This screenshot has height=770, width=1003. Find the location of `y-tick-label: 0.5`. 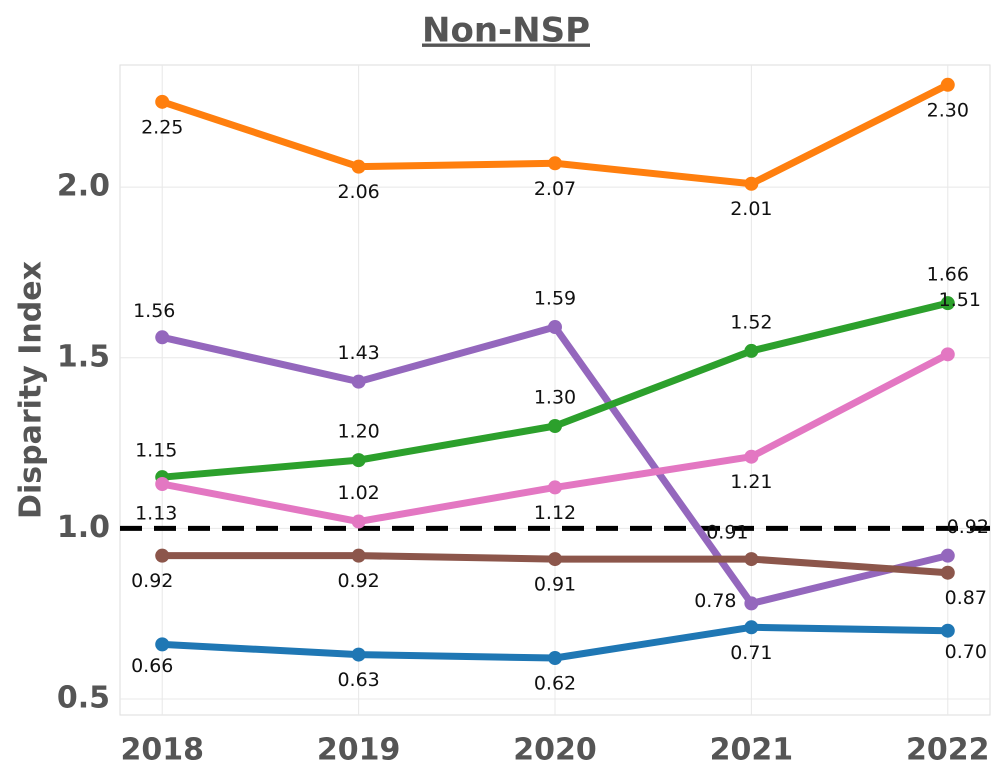

y-tick-label: 0.5 is located at coordinates (83, 697).